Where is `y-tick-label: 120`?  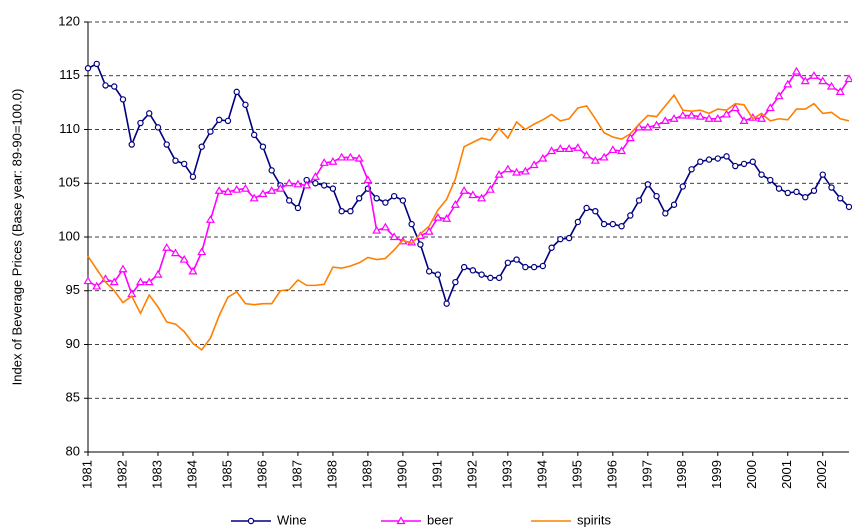
y-tick-label: 120 is located at coordinates (69, 20).